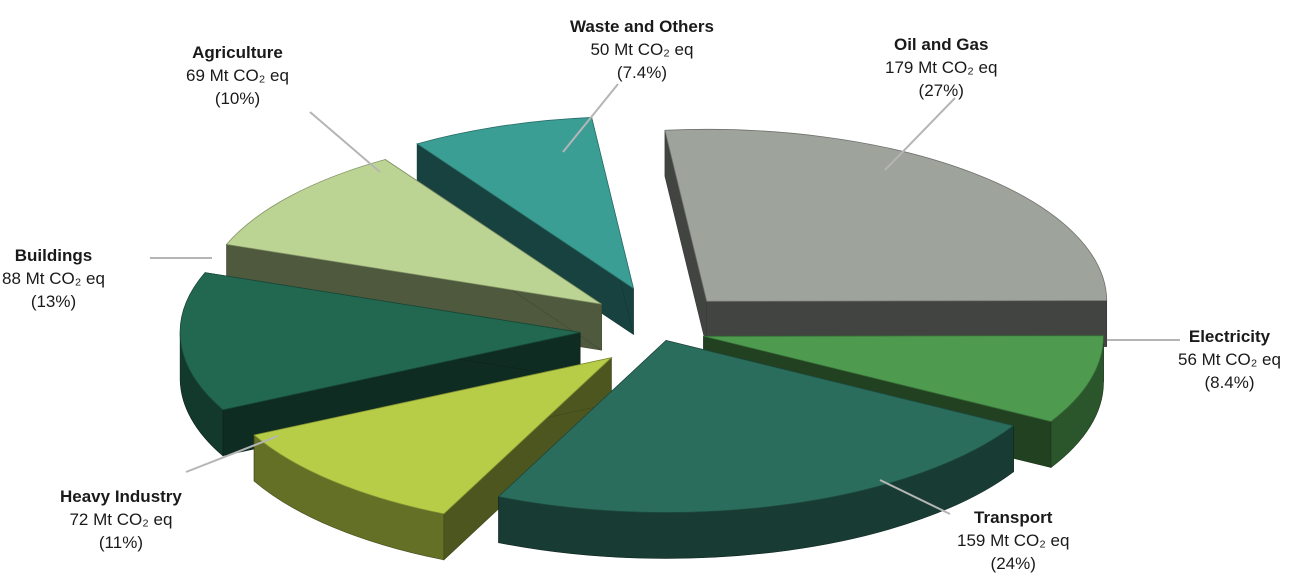  I want to click on slice-label-buildings: Buildings 88 Mt CO₂ eq (13%), so click(53, 278).